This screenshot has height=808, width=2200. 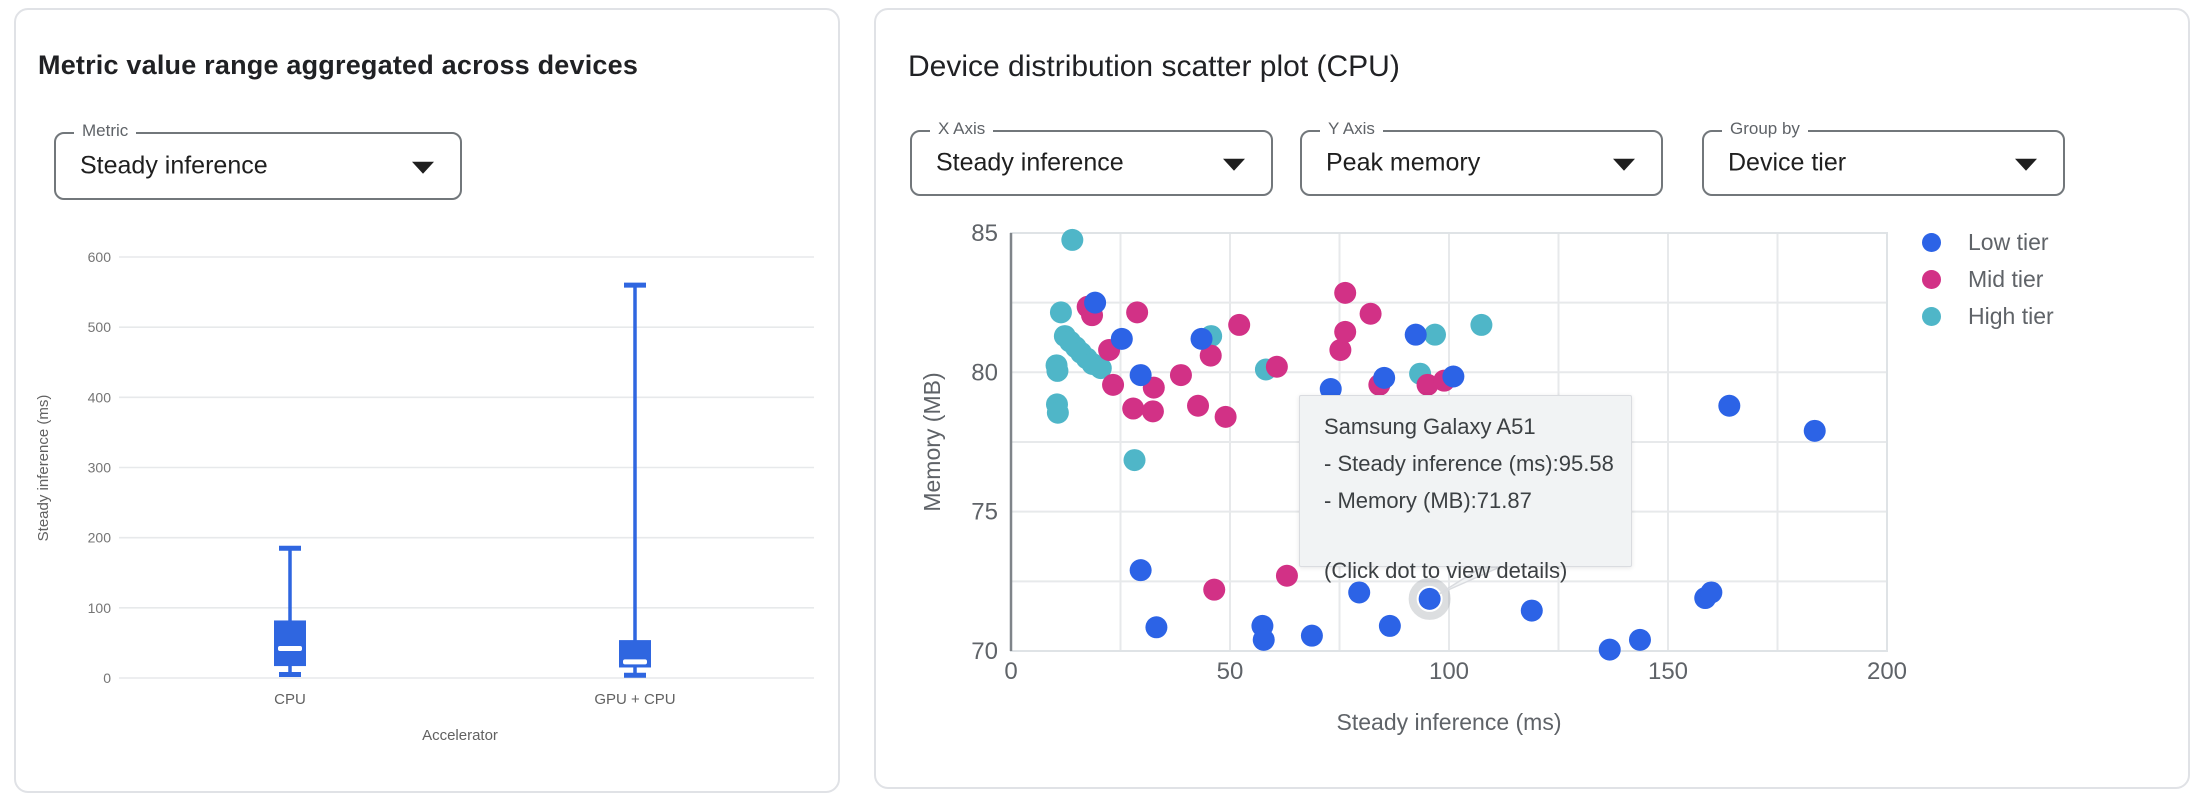 I want to click on tooltip-metric-x: - Steady inference (ms):95.58, so click(x=1469, y=463).